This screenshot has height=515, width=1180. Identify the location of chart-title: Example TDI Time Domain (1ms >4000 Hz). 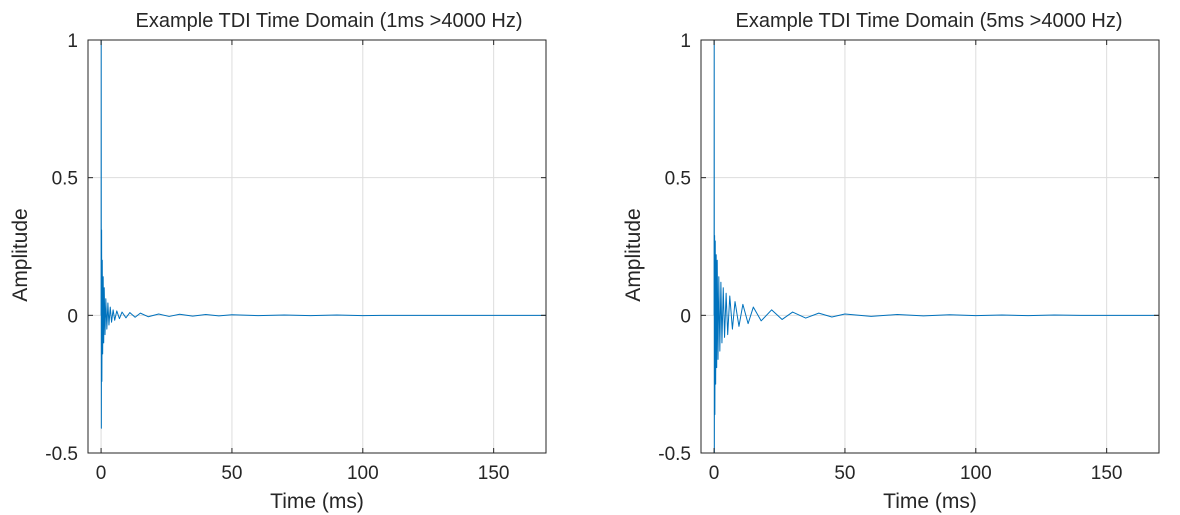
(329, 21).